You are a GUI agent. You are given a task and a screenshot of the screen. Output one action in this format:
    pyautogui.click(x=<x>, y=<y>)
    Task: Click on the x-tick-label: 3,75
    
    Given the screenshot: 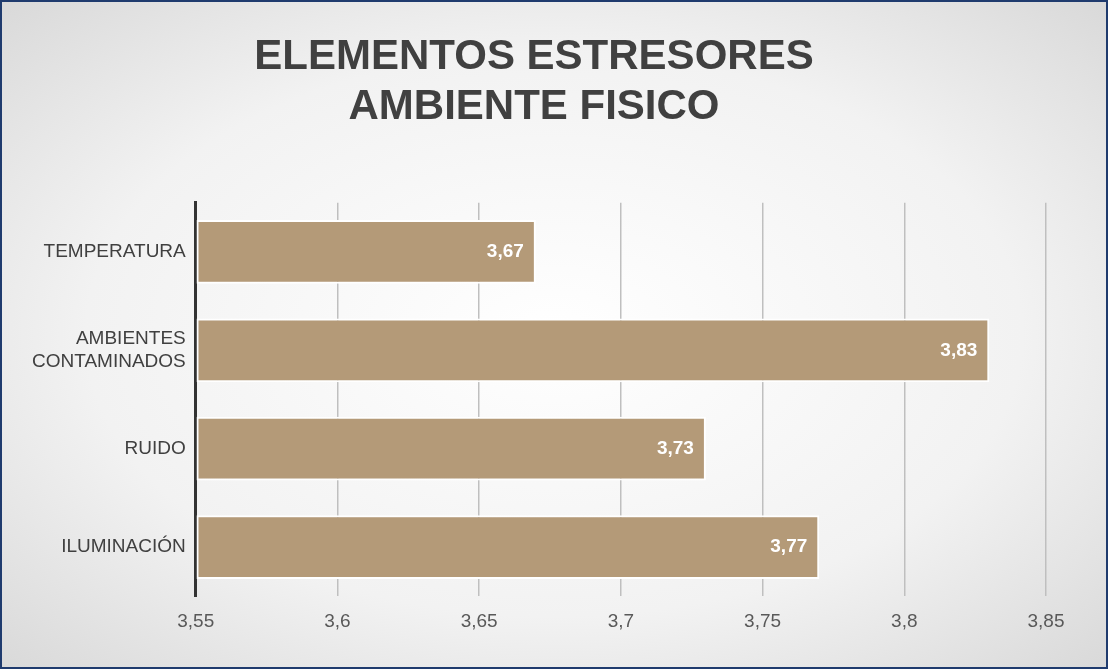 What is the action you would take?
    pyautogui.click(x=763, y=620)
    